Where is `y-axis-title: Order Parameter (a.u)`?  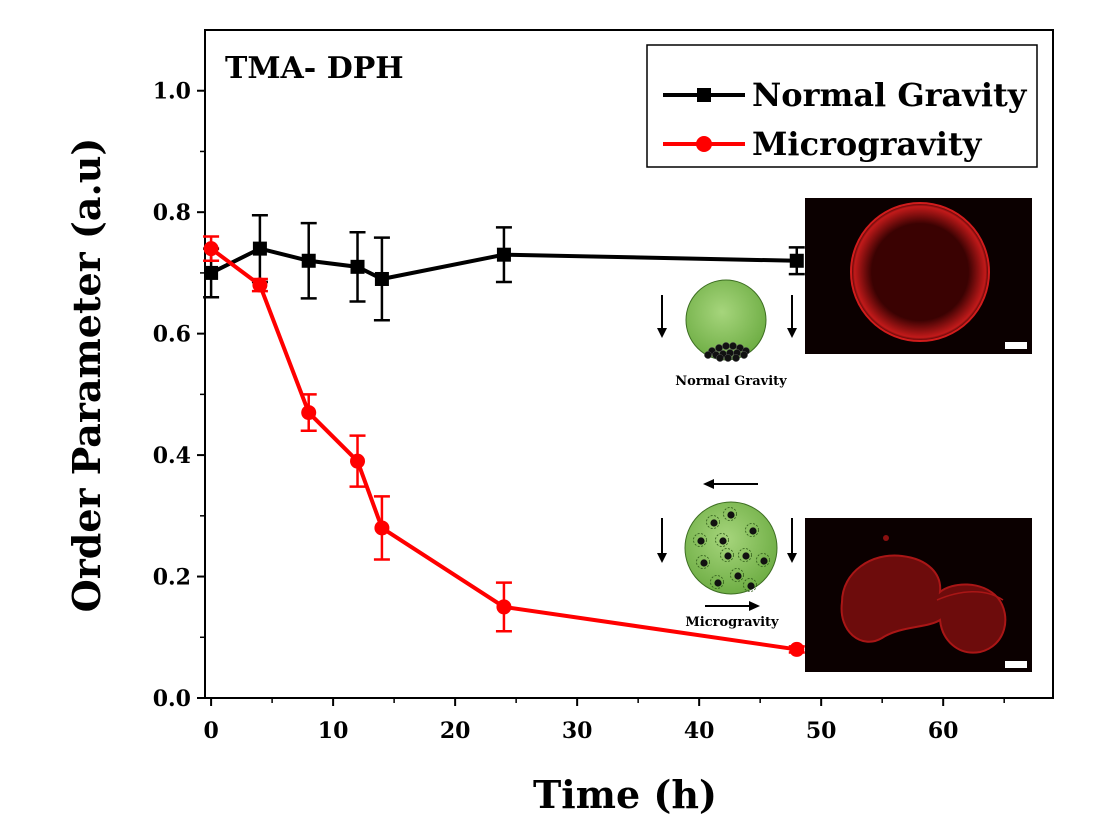
y-axis-title: Order Parameter (a.u) is located at coordinates (86, 375).